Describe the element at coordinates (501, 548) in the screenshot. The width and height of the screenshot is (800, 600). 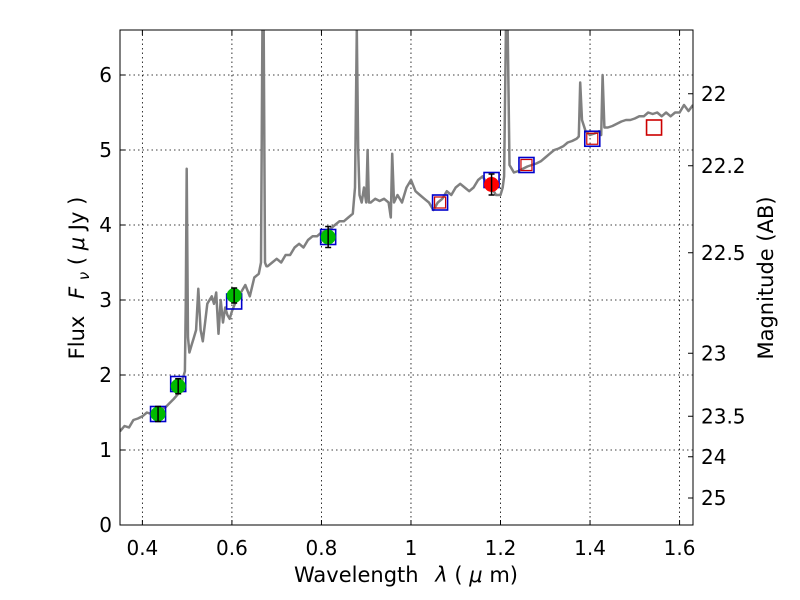
I see `x-tick-label: 1.2` at that location.